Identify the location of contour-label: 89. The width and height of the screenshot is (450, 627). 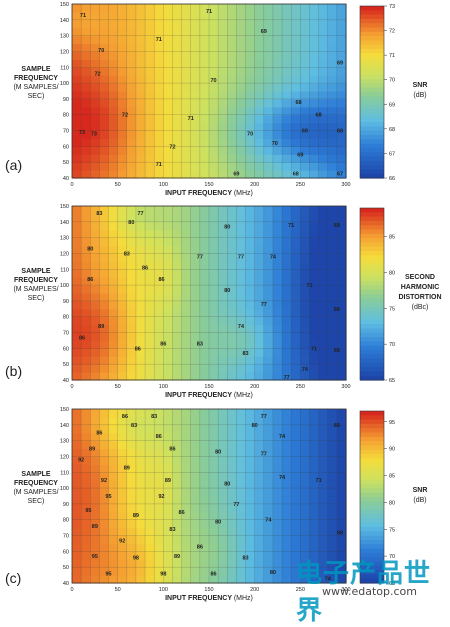
(177, 557).